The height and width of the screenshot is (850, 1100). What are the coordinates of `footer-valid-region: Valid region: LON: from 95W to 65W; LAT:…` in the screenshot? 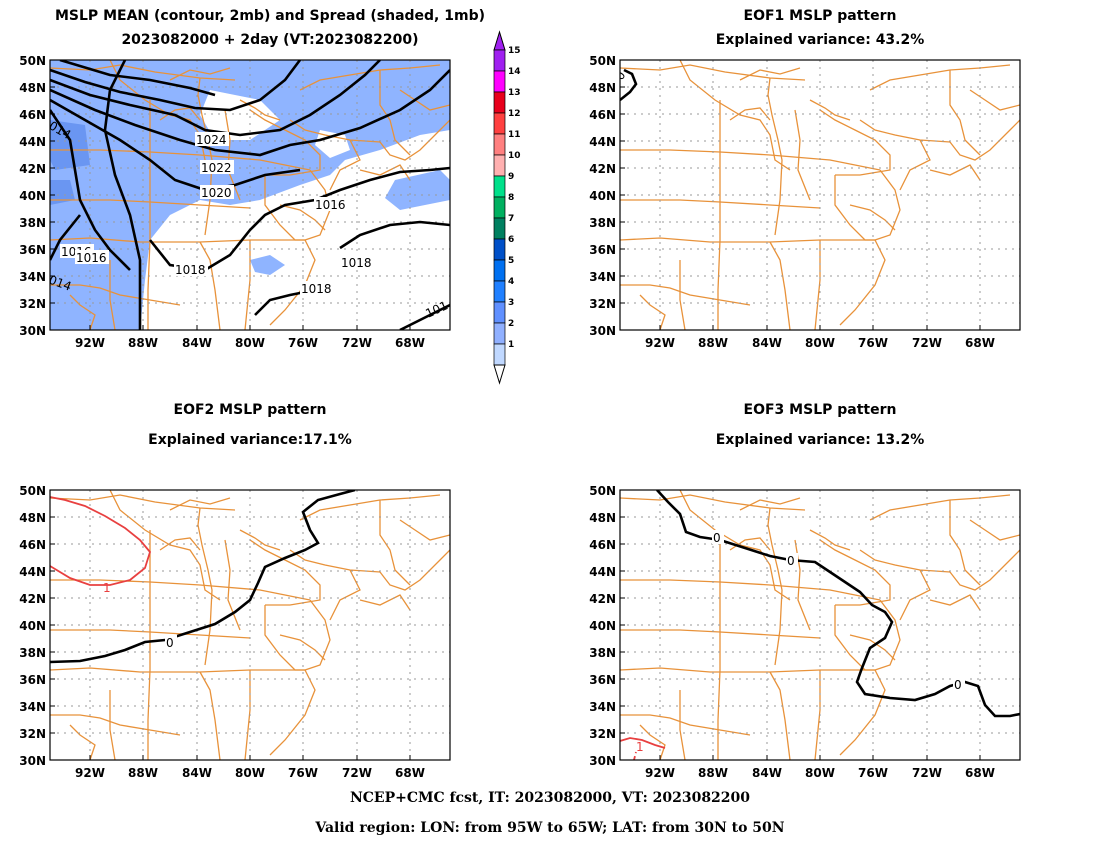 It's located at (550, 828).